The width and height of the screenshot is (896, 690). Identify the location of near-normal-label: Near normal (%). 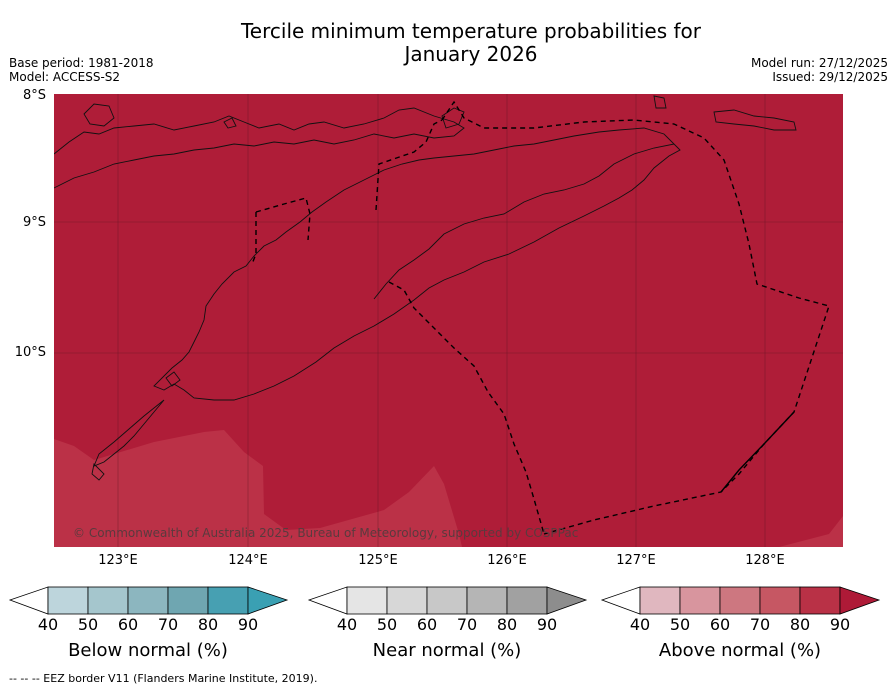
(447, 650).